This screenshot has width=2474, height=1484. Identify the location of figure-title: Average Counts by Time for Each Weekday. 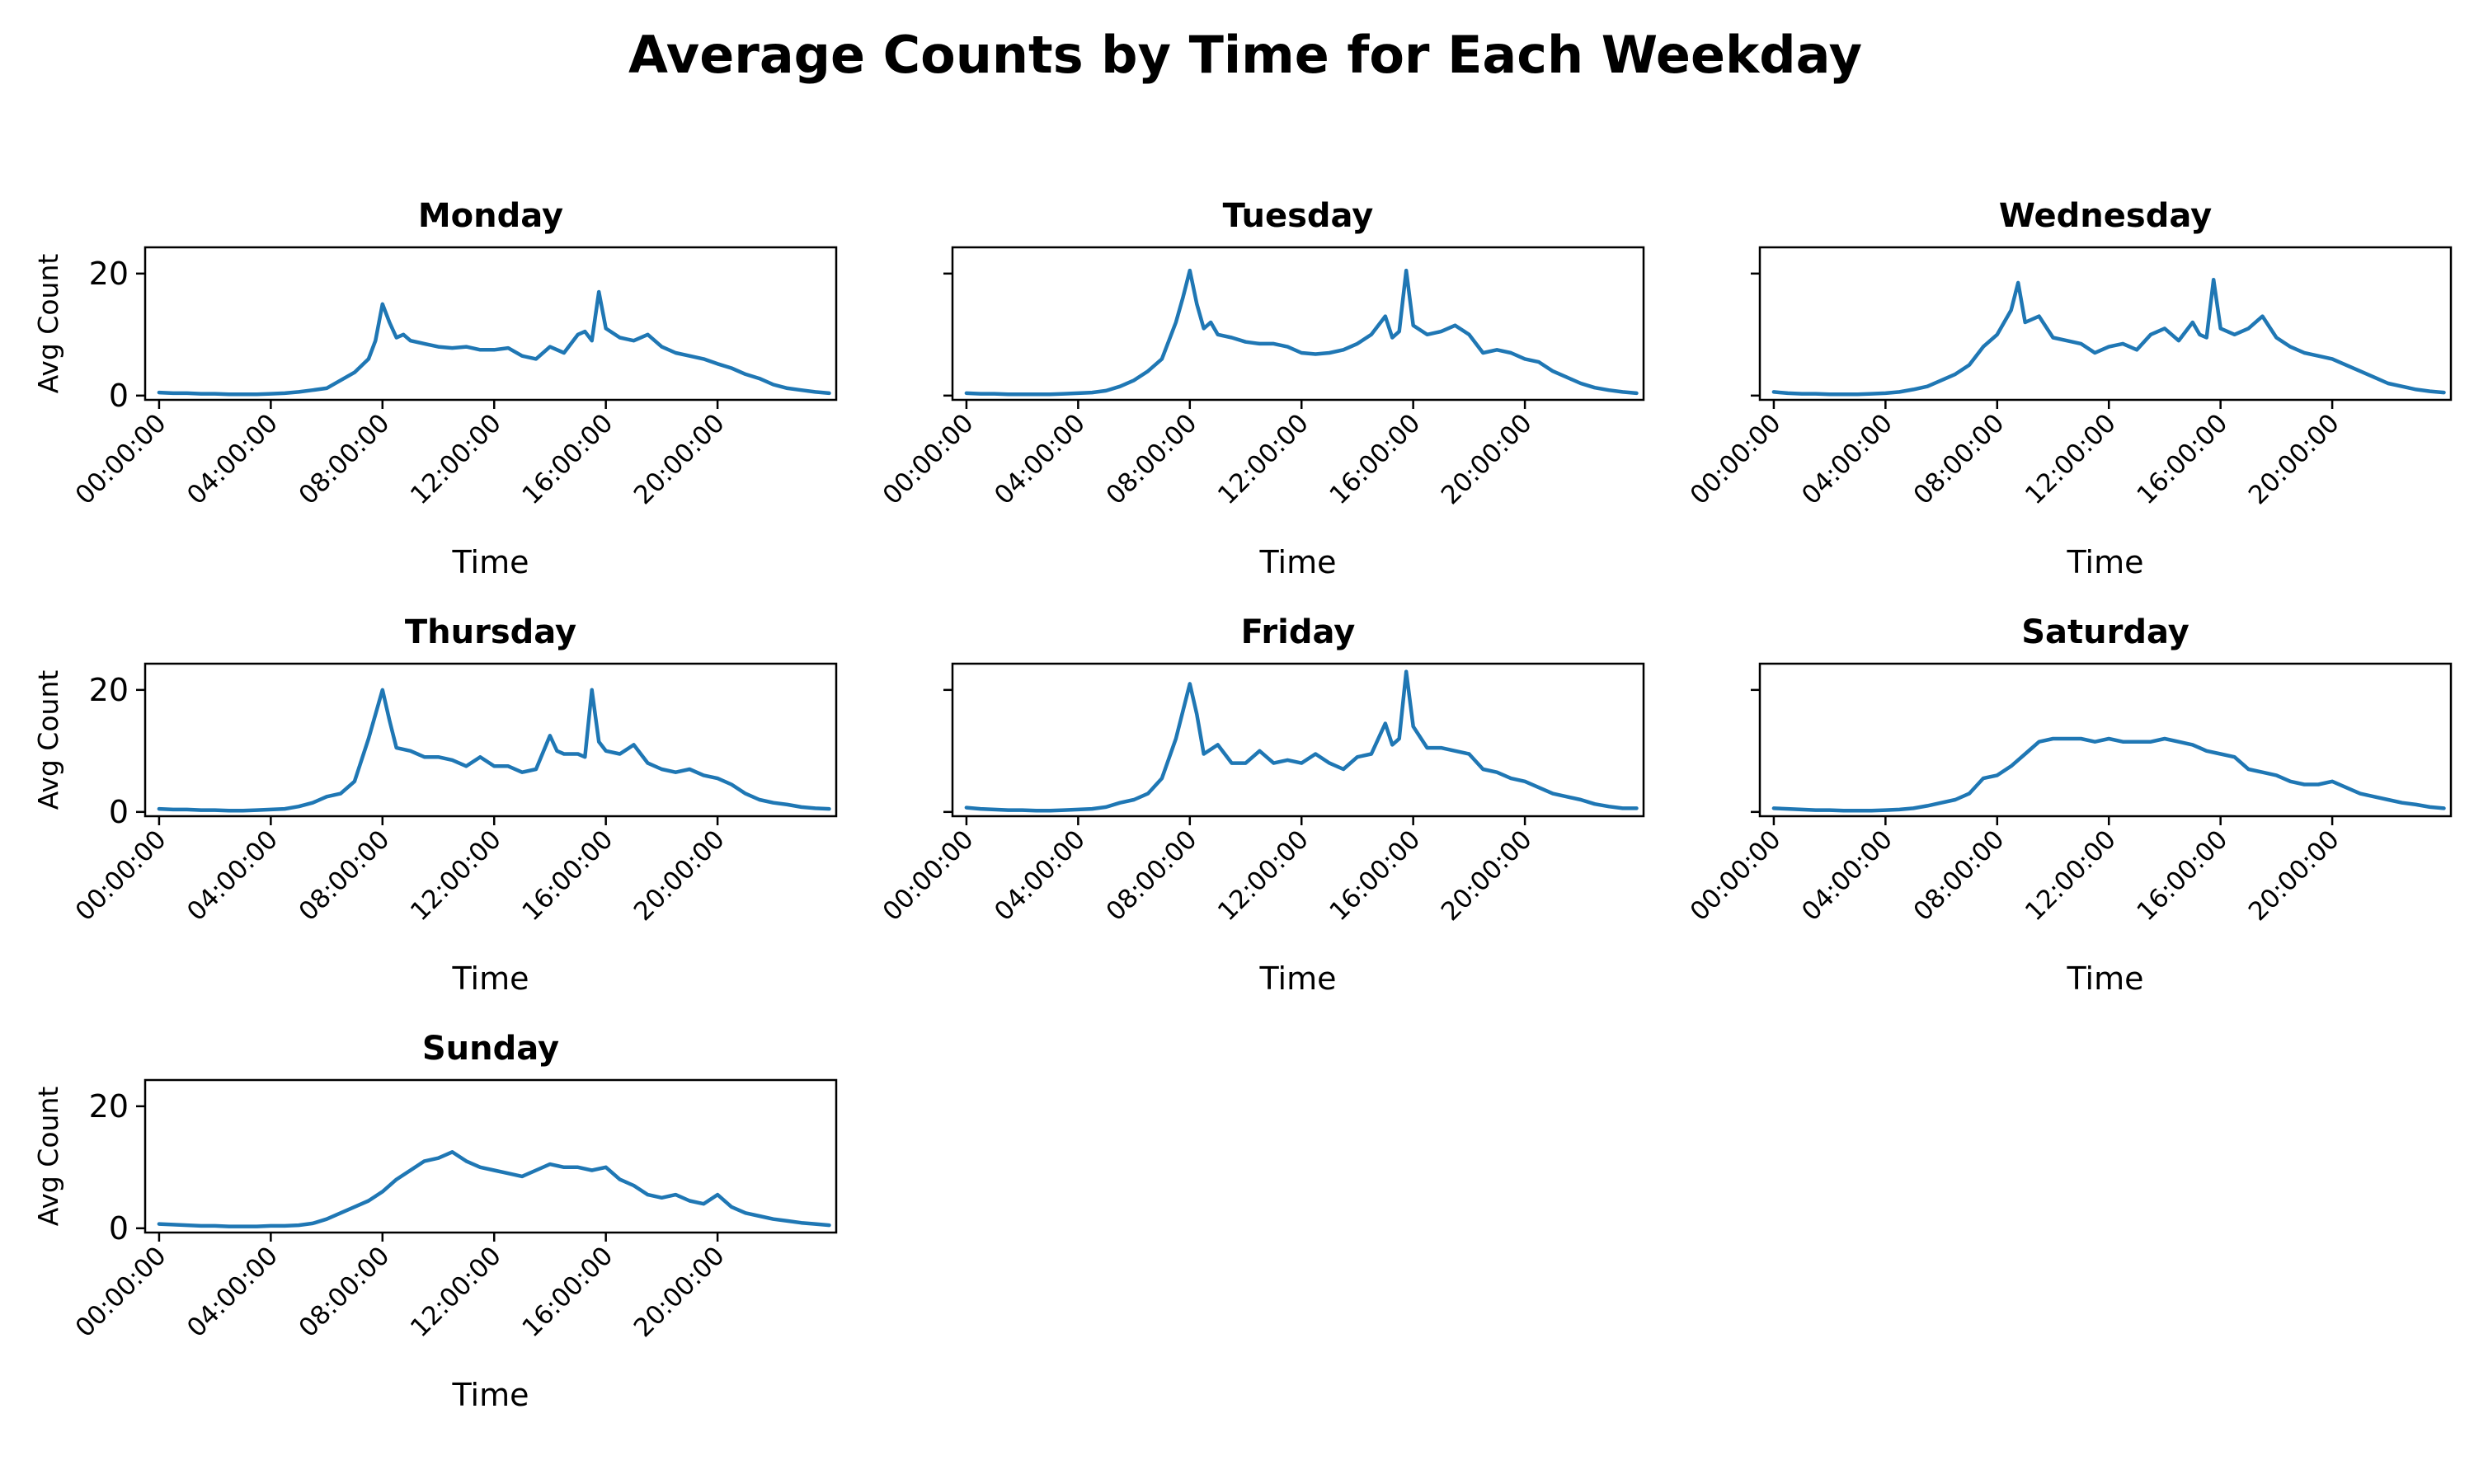
(1245, 55).